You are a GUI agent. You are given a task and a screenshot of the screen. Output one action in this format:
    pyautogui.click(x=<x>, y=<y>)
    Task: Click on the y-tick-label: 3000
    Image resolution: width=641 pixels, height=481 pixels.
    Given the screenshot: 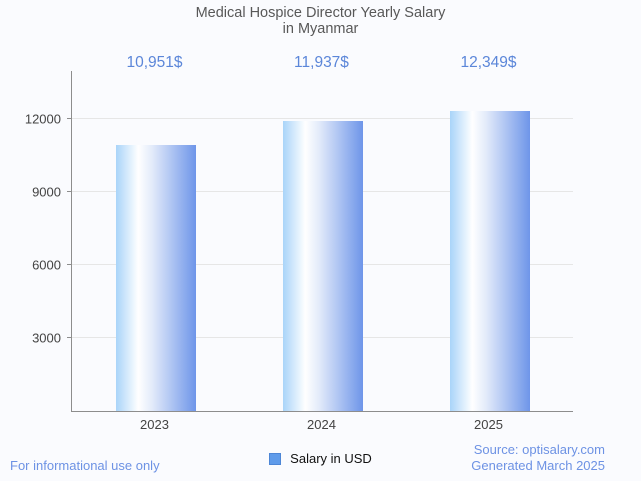 What is the action you would take?
    pyautogui.click(x=46, y=338)
    